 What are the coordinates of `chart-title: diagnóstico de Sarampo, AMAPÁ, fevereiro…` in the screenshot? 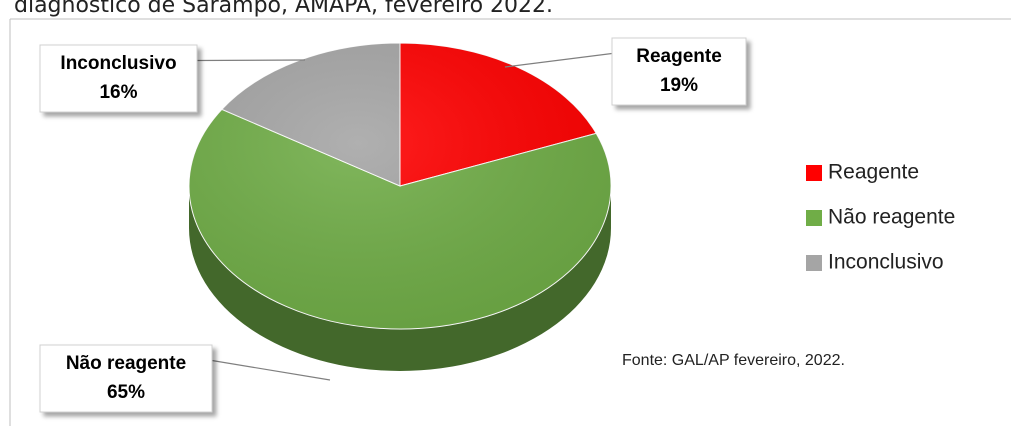 It's located at (283, 9).